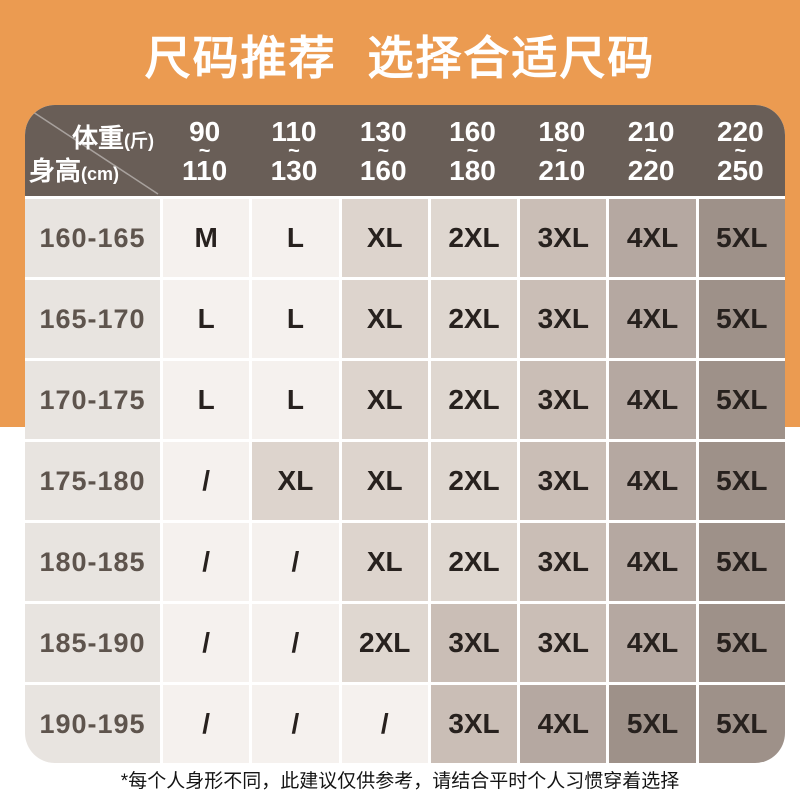 This screenshot has height=800, width=800. Describe the element at coordinates (92, 317) in the screenshot. I see `height-row-label: 165-170` at that location.